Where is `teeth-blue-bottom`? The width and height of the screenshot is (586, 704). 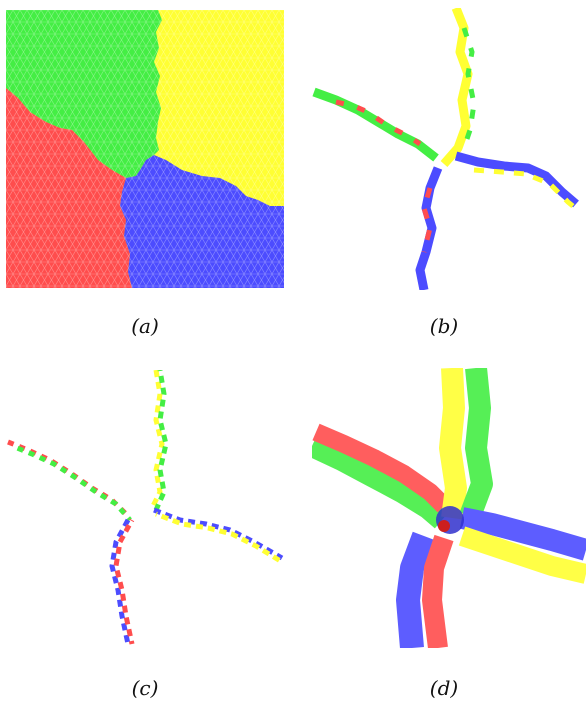 teeth-blue-bottom is located at coordinates (120, 581).